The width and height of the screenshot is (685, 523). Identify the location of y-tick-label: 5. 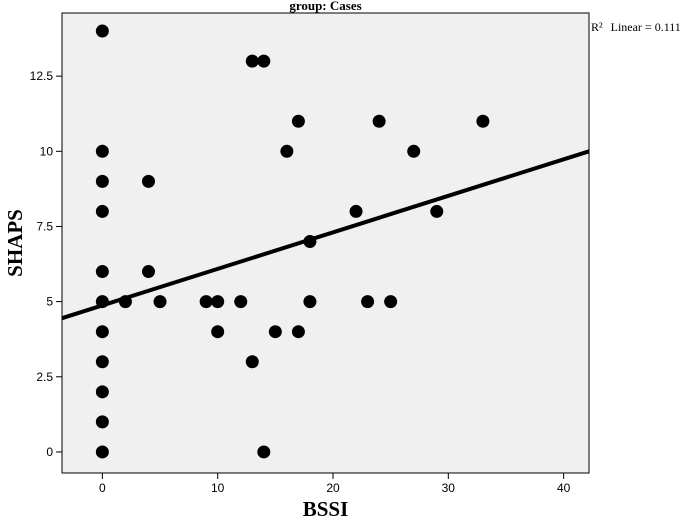
(49, 302).